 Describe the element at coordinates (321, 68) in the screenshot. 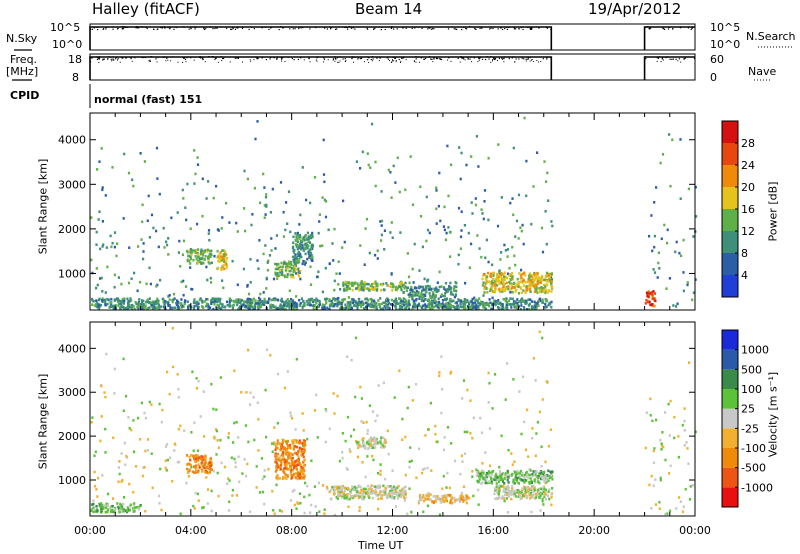

I see `freq-strip-trace` at that location.